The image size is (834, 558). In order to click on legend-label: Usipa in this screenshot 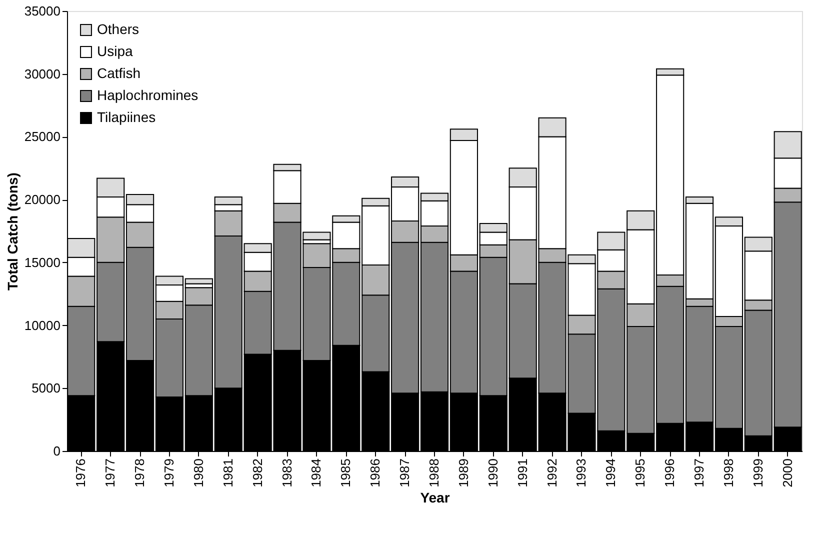, I will do `click(115, 51)`.